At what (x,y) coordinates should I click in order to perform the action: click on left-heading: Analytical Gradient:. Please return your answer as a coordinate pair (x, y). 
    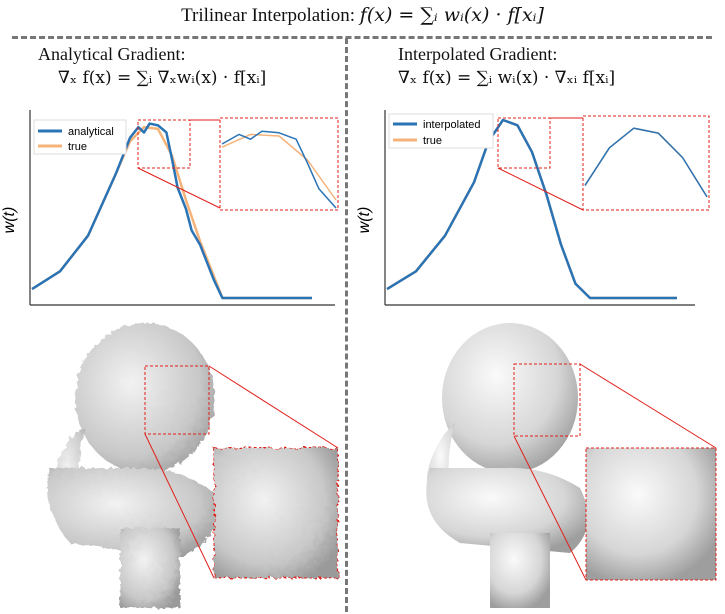
    Looking at the image, I should click on (112, 54).